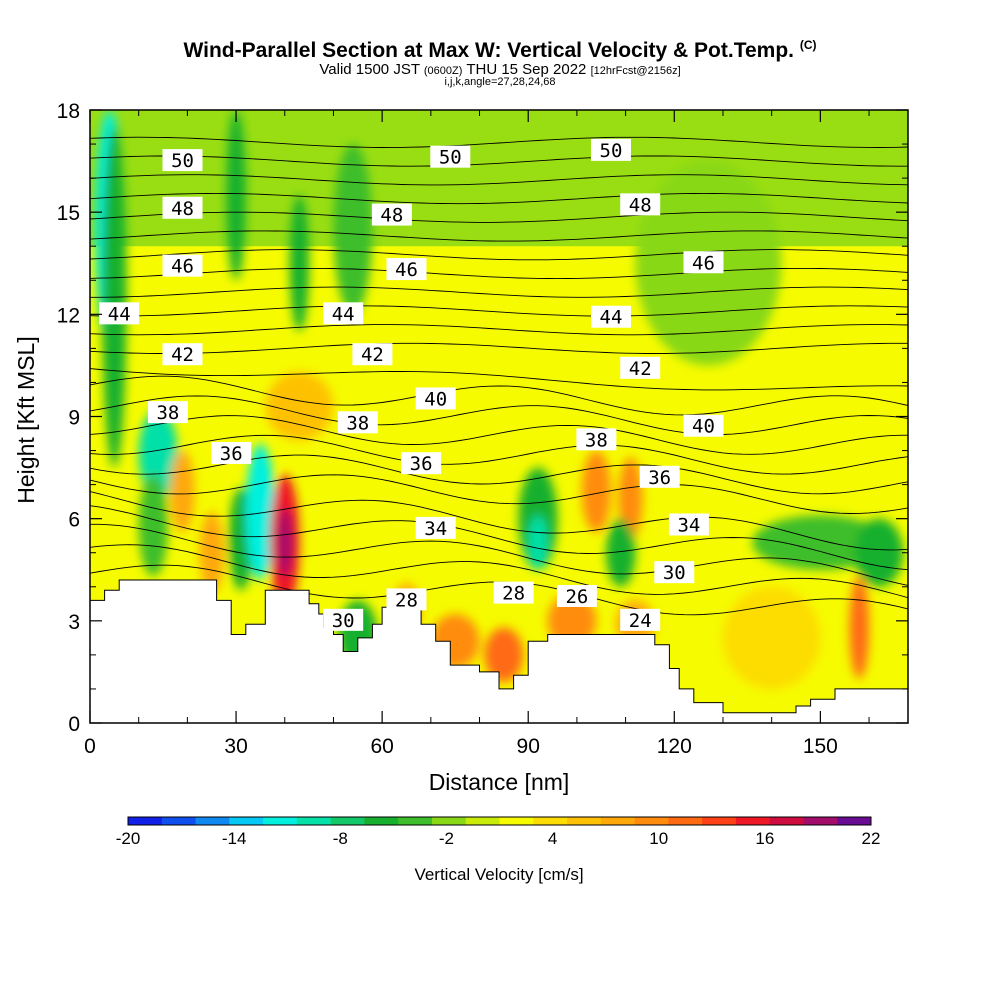  I want to click on contour-label-34-0: 34, so click(435, 528).